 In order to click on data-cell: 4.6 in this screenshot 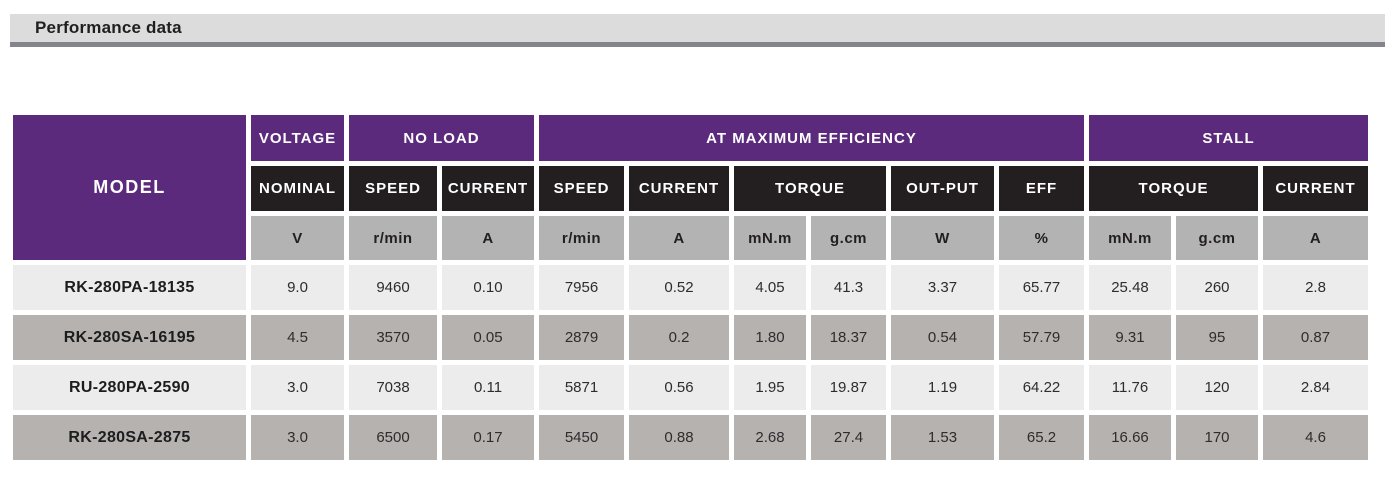, I will do `click(1315, 437)`.